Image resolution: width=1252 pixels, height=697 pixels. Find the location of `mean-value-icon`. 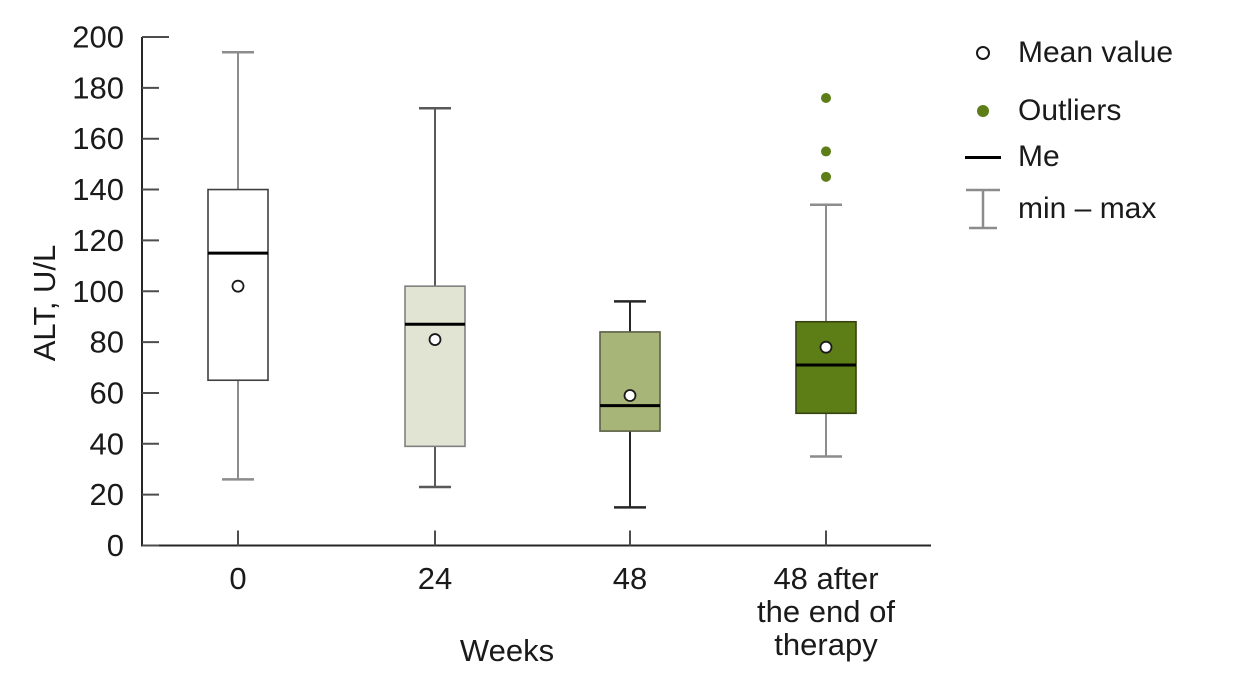

mean-value-icon is located at coordinates (983, 53).